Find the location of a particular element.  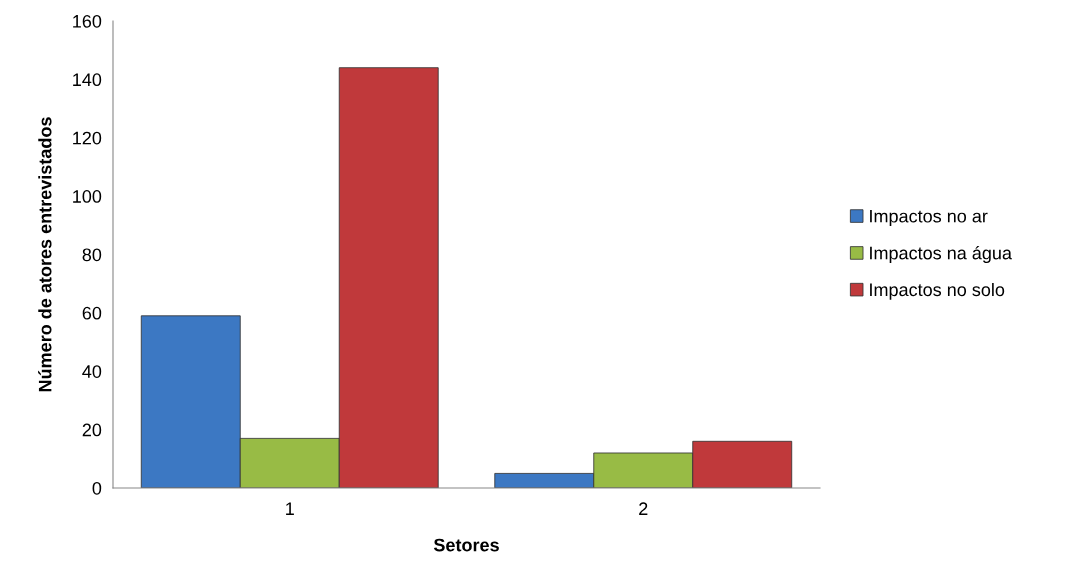

legend-label: Impactos no solo is located at coordinates (937, 291).